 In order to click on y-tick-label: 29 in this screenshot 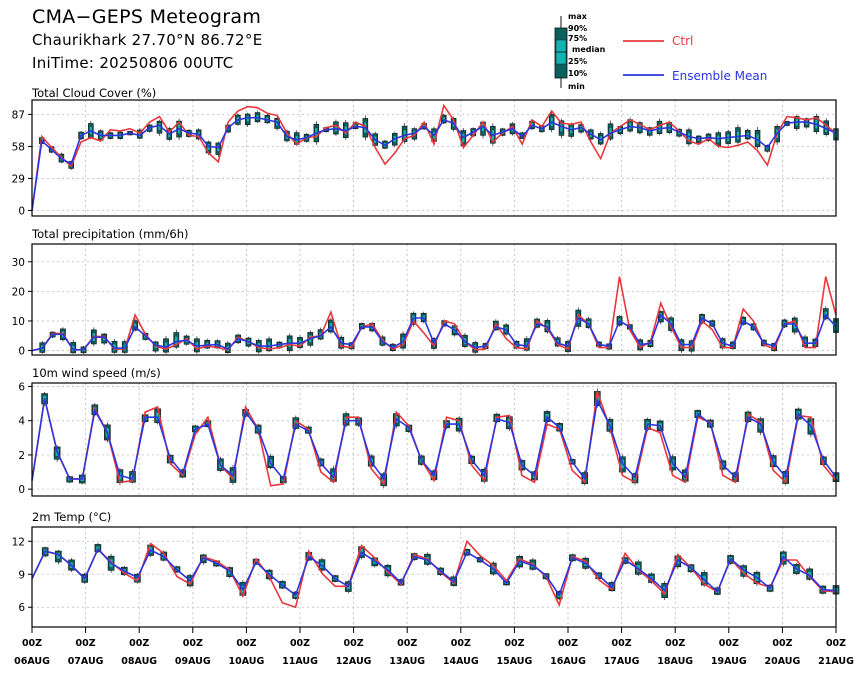, I will do `click(18, 179)`.